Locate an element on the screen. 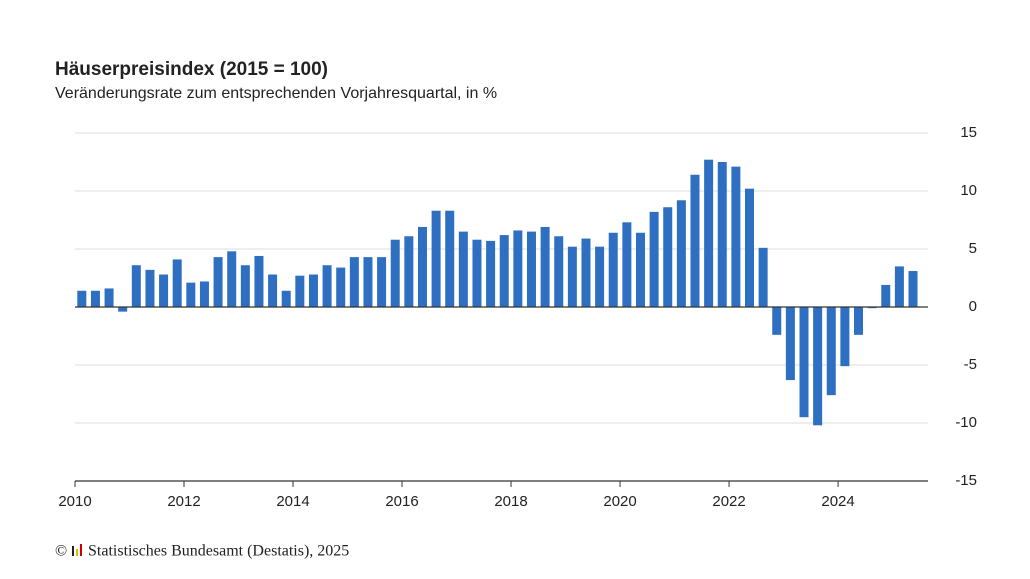 The width and height of the screenshot is (1030, 579). logo is located at coordinates (77, 550).